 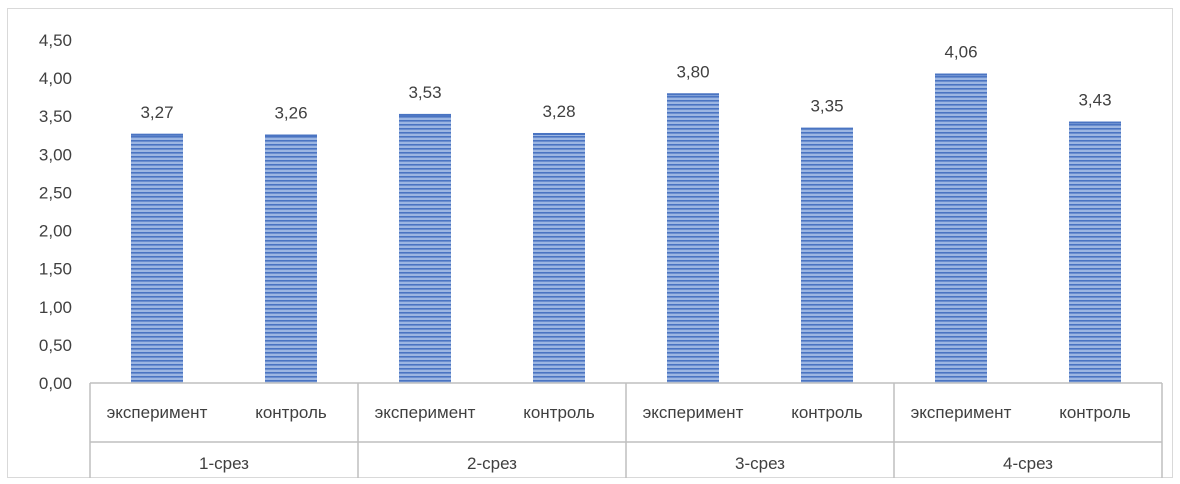 I want to click on data-label: 3,26, so click(x=290, y=113).